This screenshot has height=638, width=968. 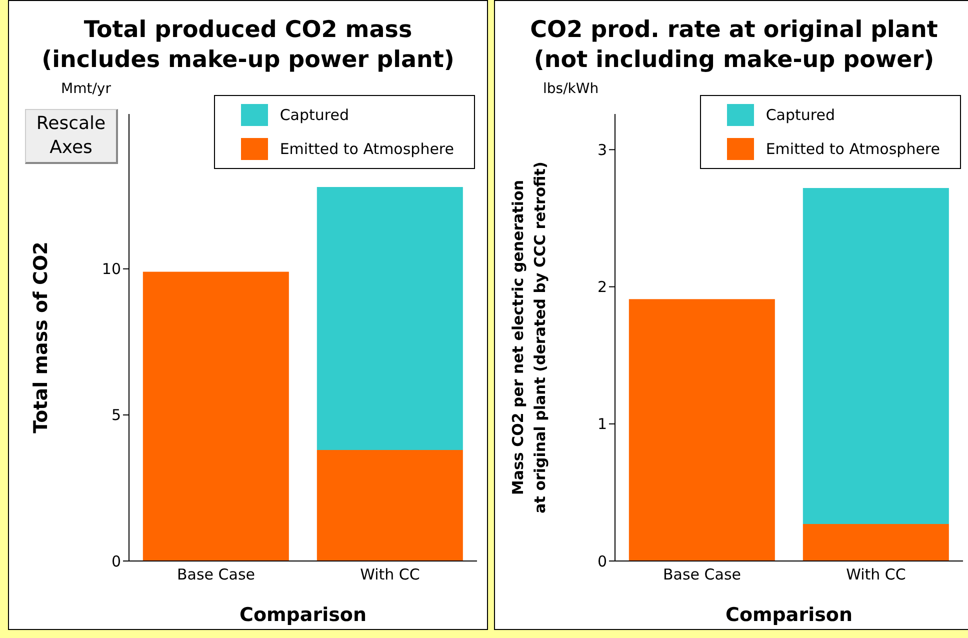 I want to click on y-tick-label: 10, so click(x=111, y=269).